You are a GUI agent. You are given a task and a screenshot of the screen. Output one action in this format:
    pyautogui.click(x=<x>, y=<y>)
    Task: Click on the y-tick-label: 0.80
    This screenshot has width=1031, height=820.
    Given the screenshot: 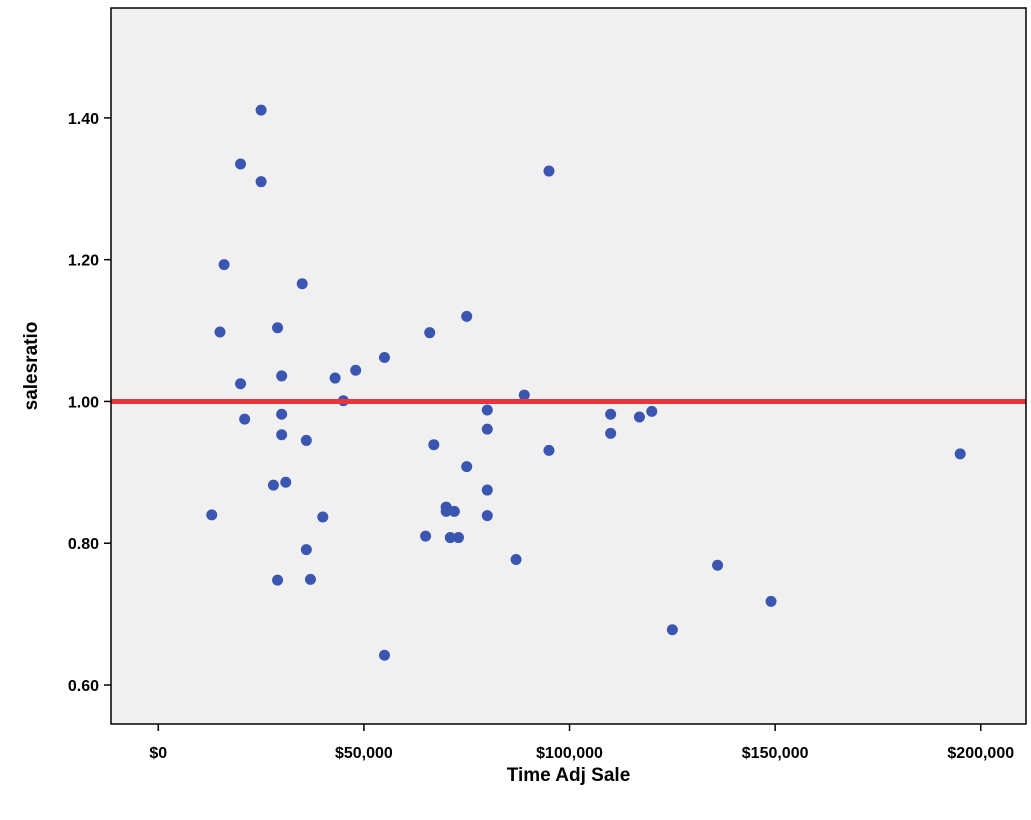 What is the action you would take?
    pyautogui.click(x=83, y=544)
    